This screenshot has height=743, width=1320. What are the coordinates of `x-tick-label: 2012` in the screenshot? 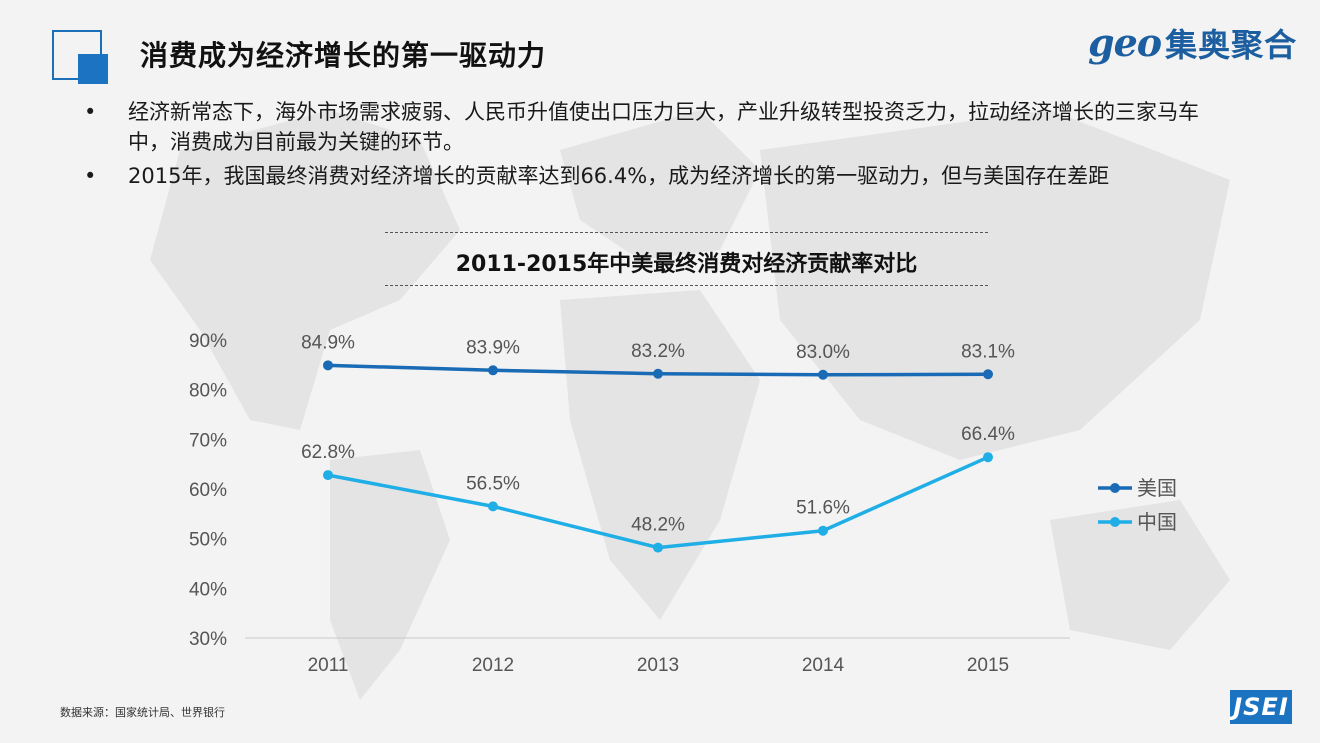 It's located at (493, 665).